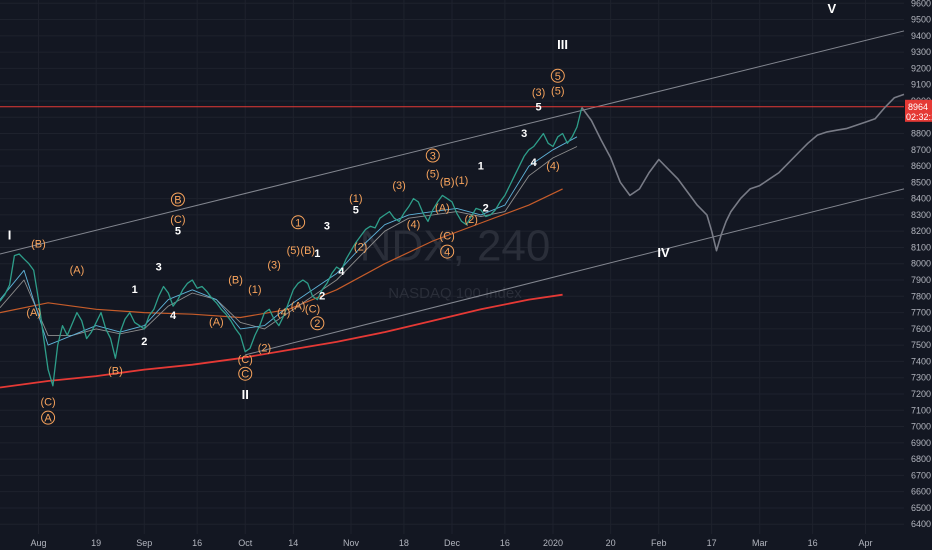  I want to click on watermark: NDX, 240 NASDAQ 100 Index, so click(455, 261).